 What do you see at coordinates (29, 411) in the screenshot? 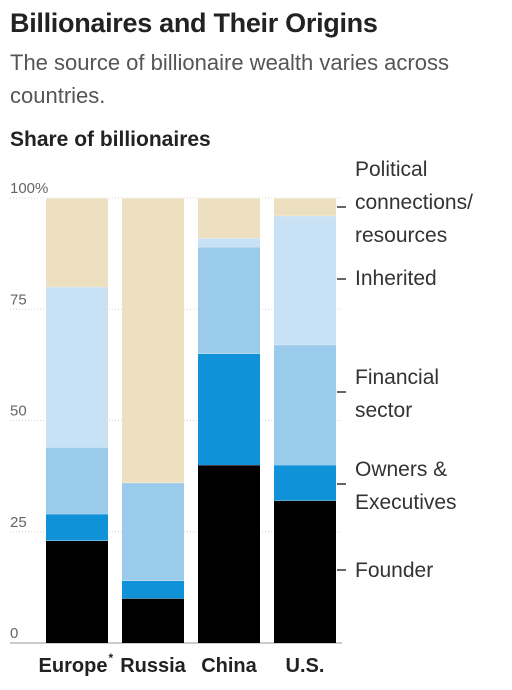
I see `y-tick-labels: 0 25 50 75 100%` at bounding box center [29, 411].